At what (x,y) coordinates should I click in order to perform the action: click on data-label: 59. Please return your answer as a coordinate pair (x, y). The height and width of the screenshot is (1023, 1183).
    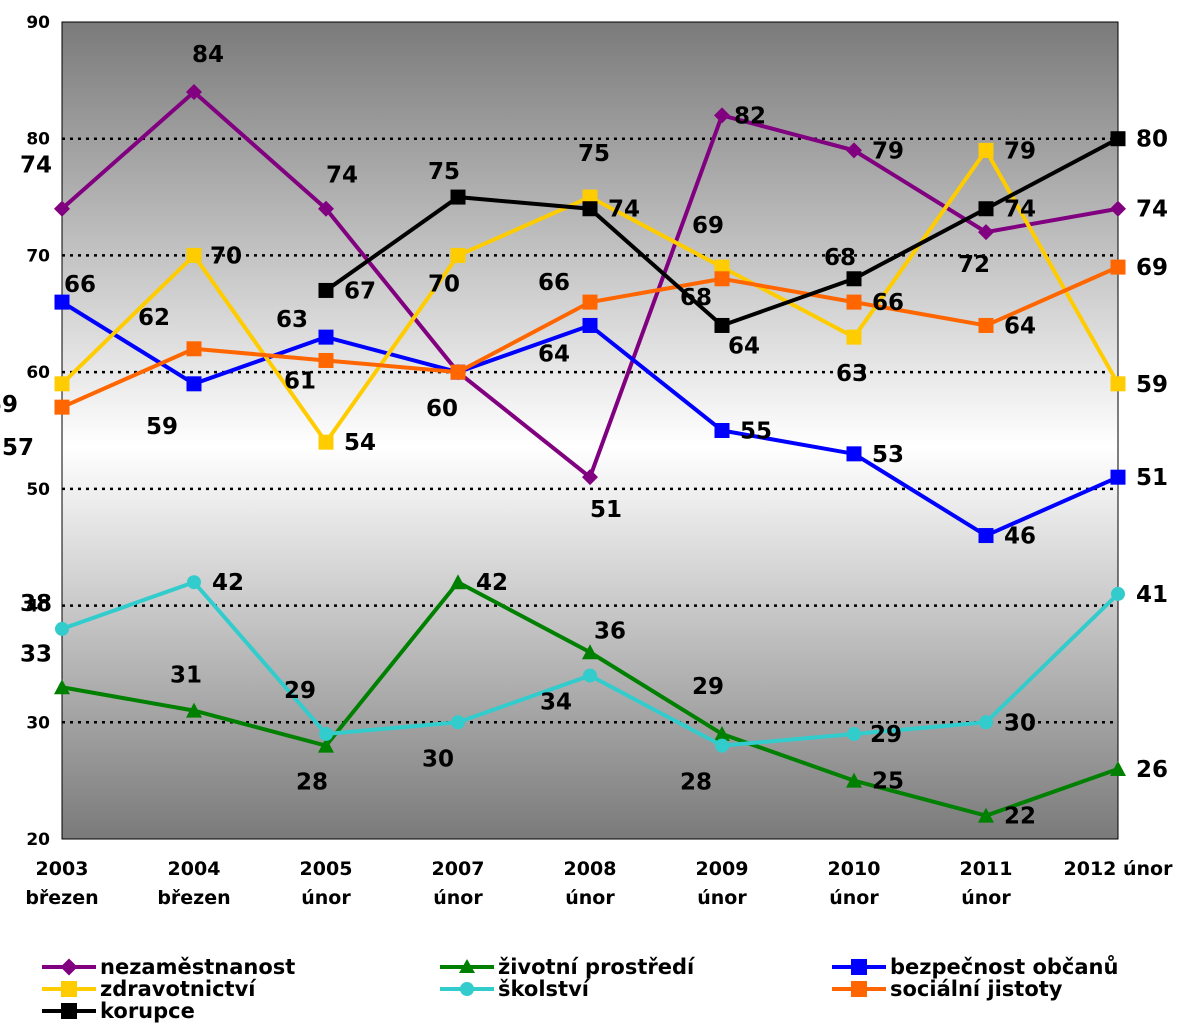
    Looking at the image, I should click on (9, 405).